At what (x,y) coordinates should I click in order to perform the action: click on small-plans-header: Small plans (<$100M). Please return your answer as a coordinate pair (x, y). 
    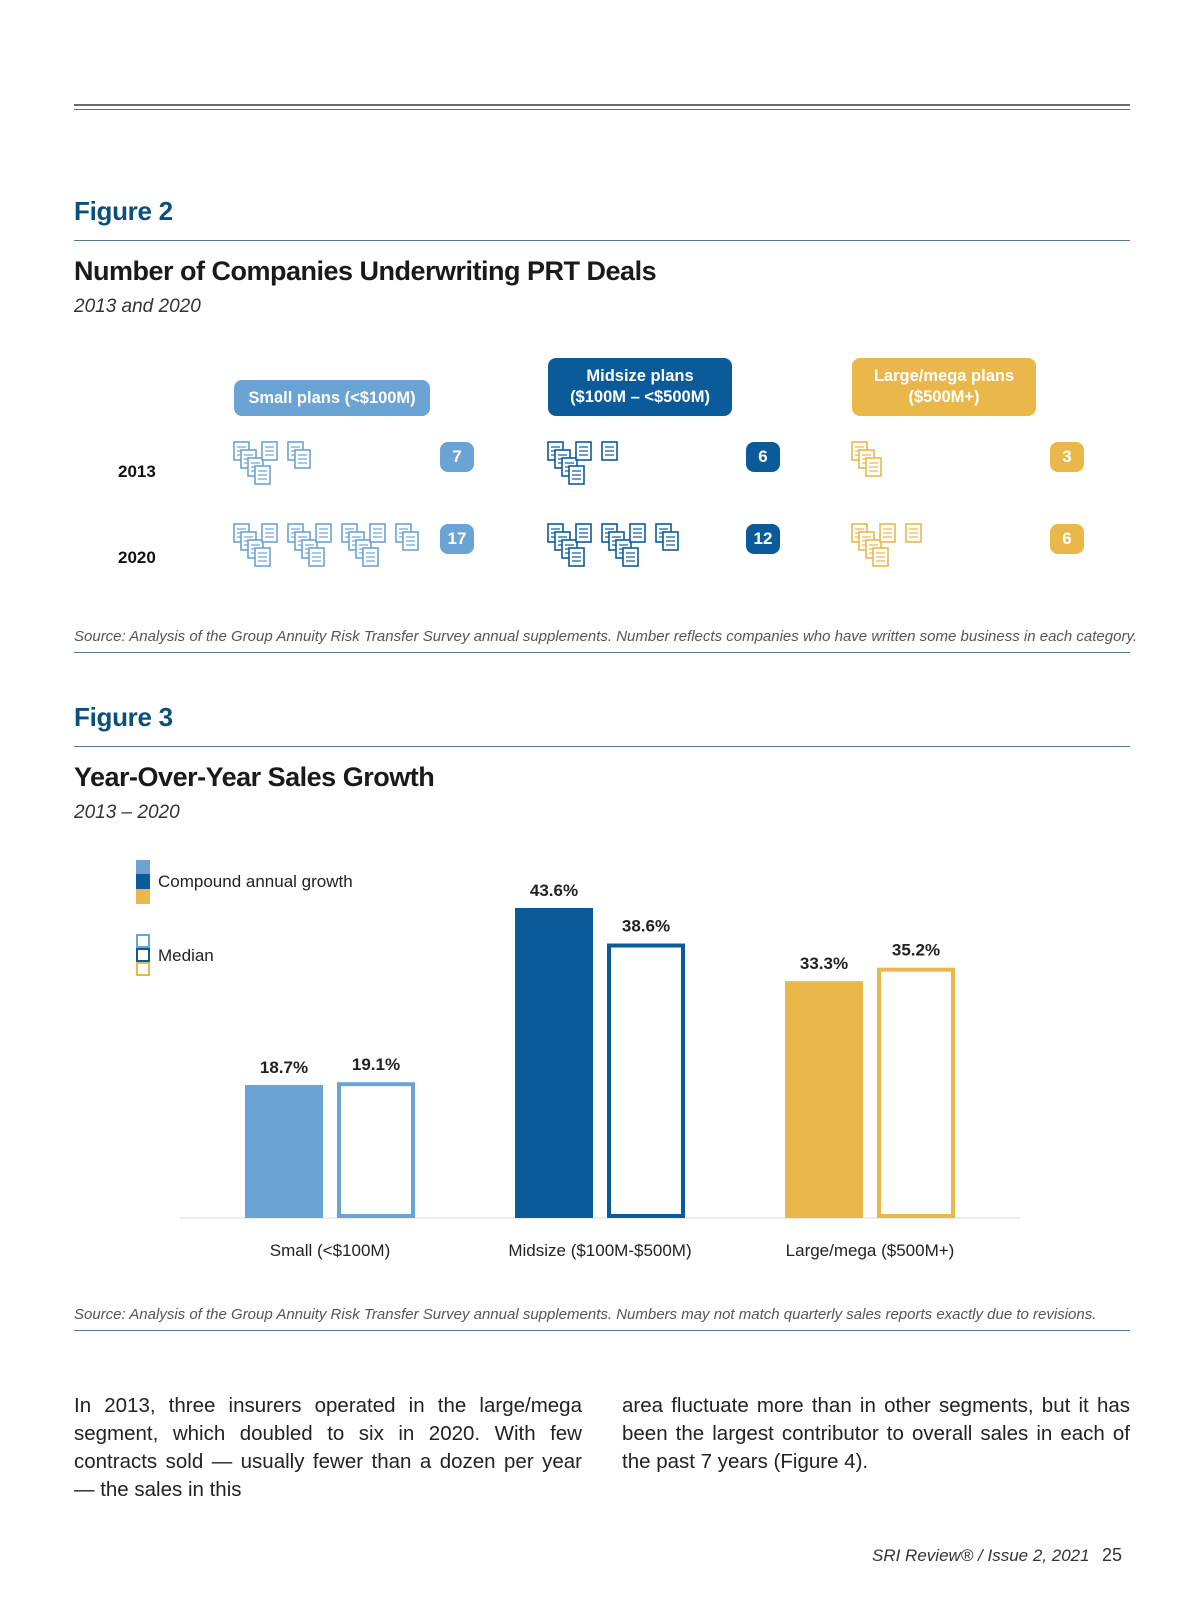
    Looking at the image, I should click on (332, 398).